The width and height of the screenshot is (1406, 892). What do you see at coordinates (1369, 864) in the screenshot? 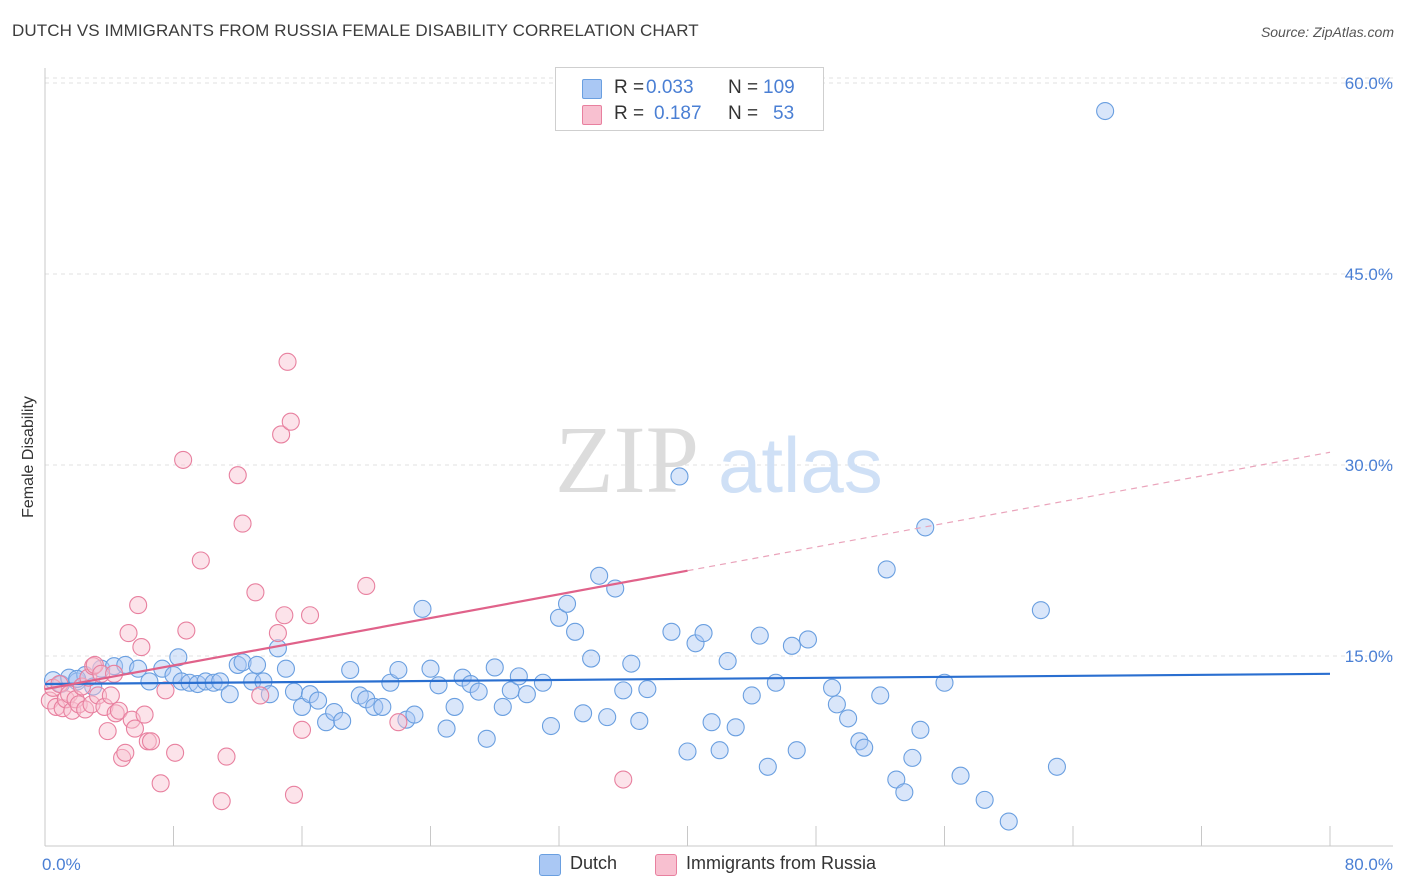
I see `x-tick-label-max: 80.0%` at bounding box center [1369, 864].